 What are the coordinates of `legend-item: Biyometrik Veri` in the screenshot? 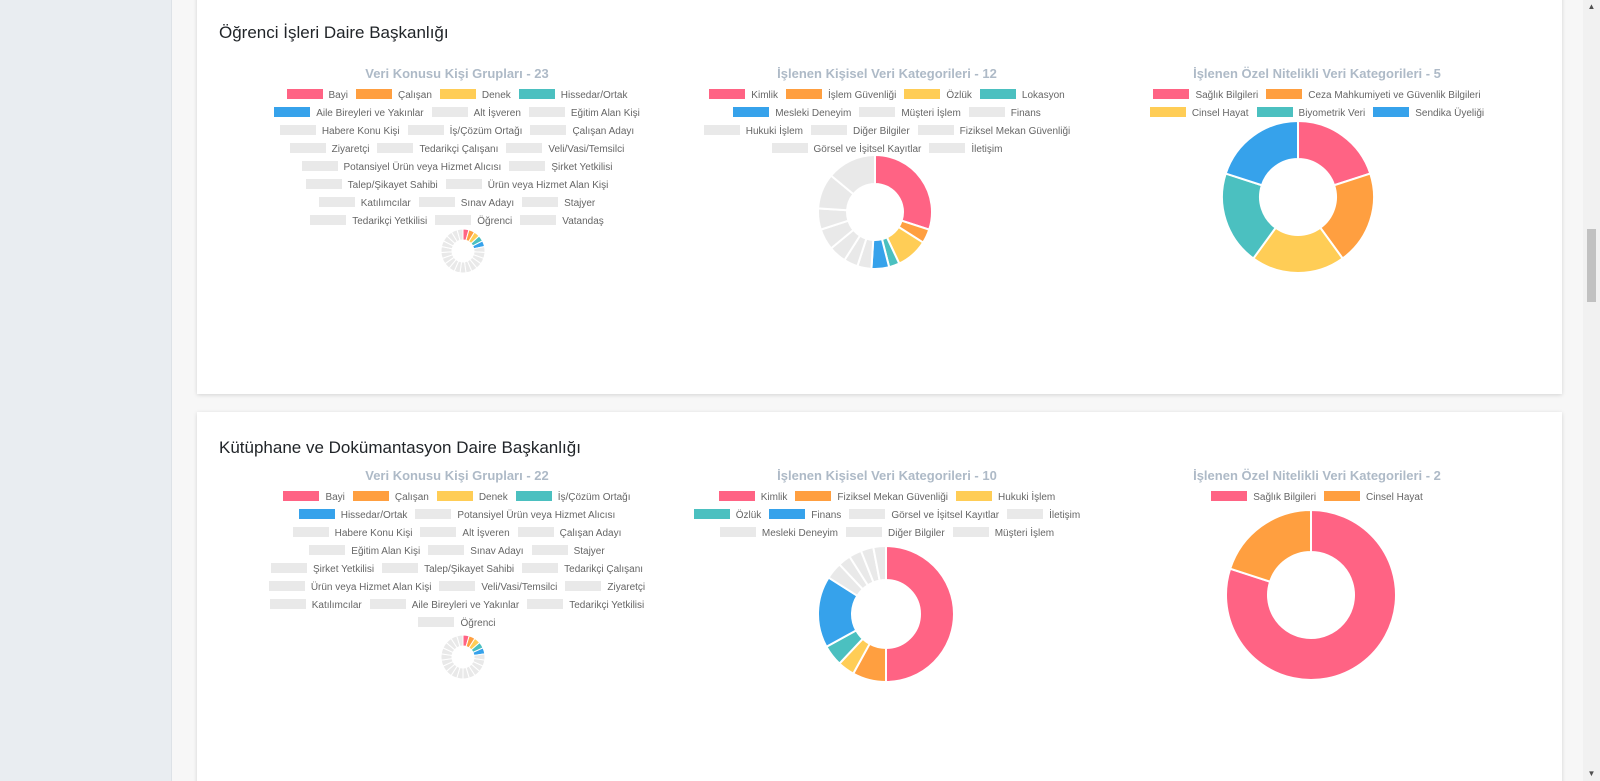 It's located at (1310, 114).